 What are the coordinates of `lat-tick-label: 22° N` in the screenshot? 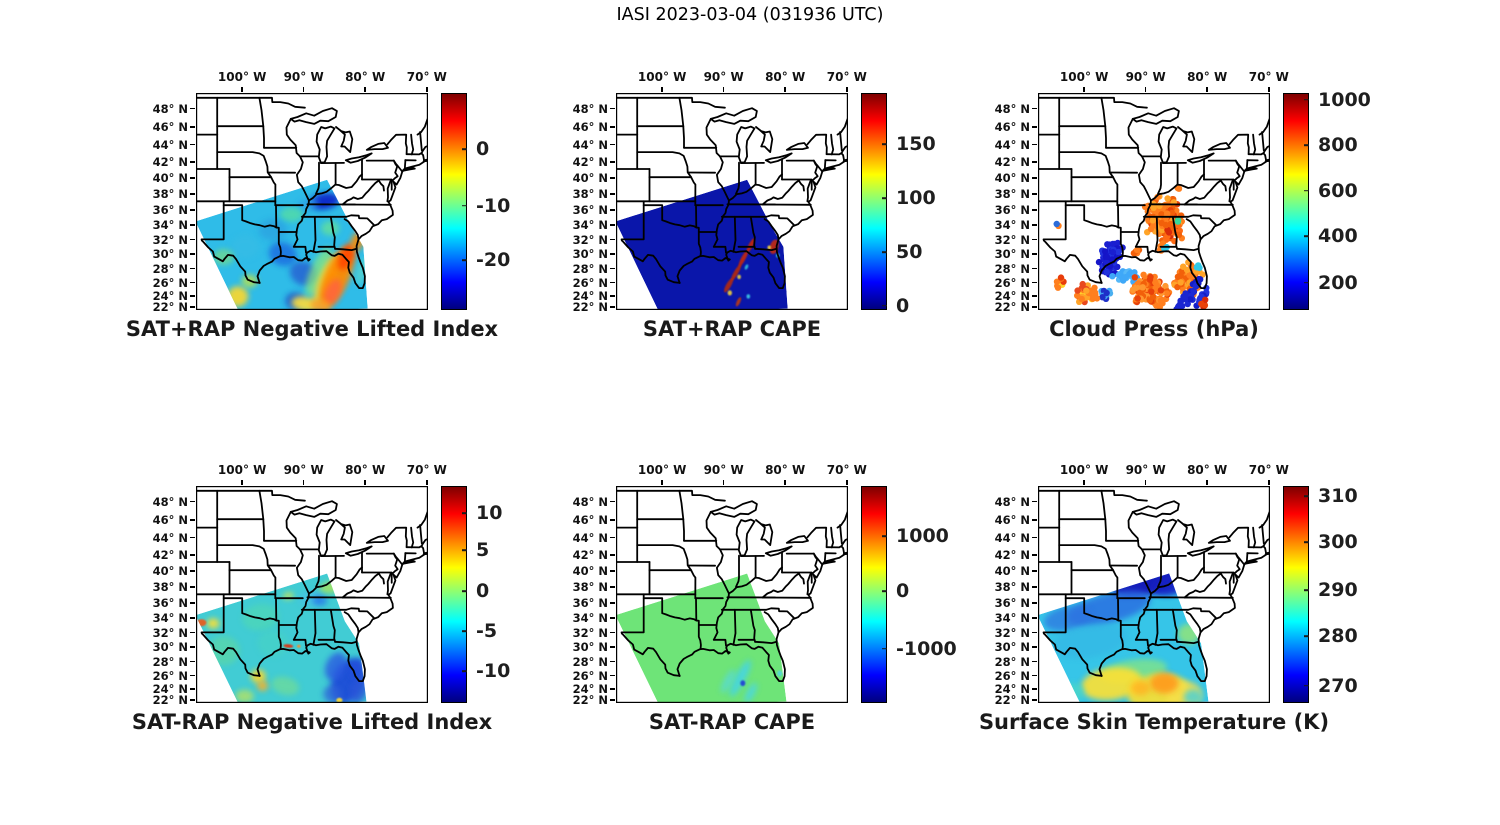 It's located at (1012, 306).